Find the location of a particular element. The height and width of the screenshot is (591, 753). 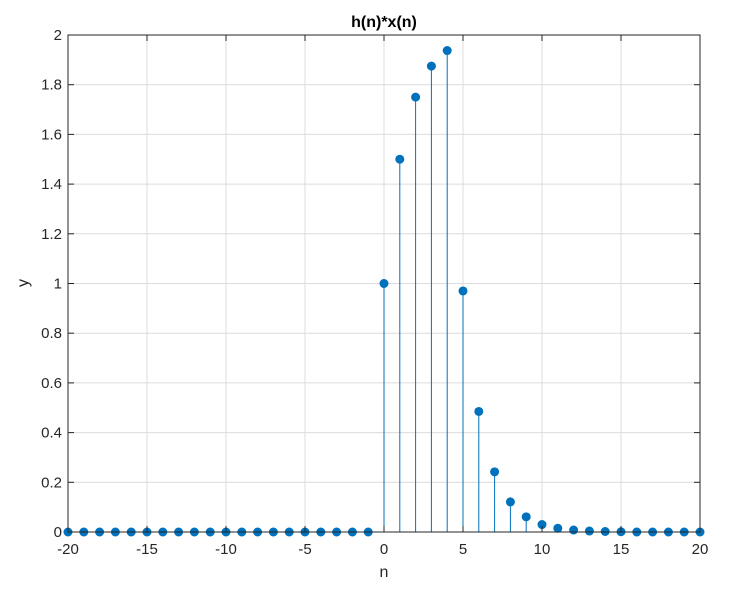

x-tick-label: 15 is located at coordinates (621, 549).